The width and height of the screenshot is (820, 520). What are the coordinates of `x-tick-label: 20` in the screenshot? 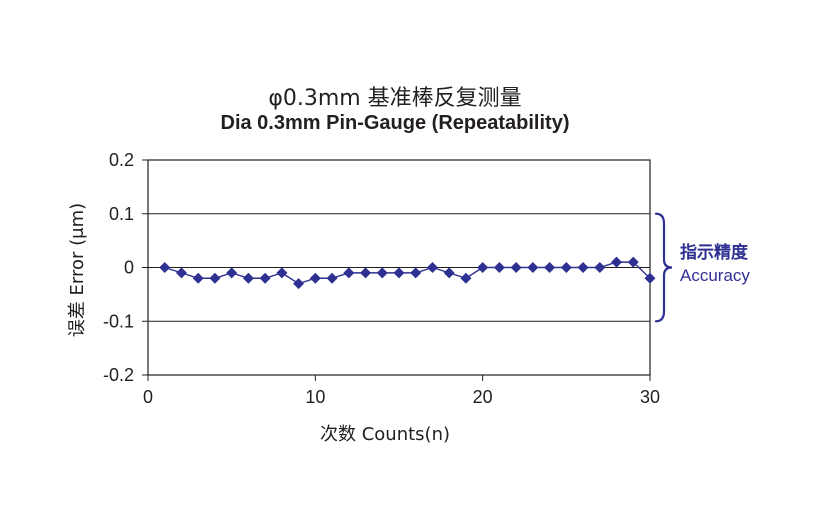 It's located at (483, 397).